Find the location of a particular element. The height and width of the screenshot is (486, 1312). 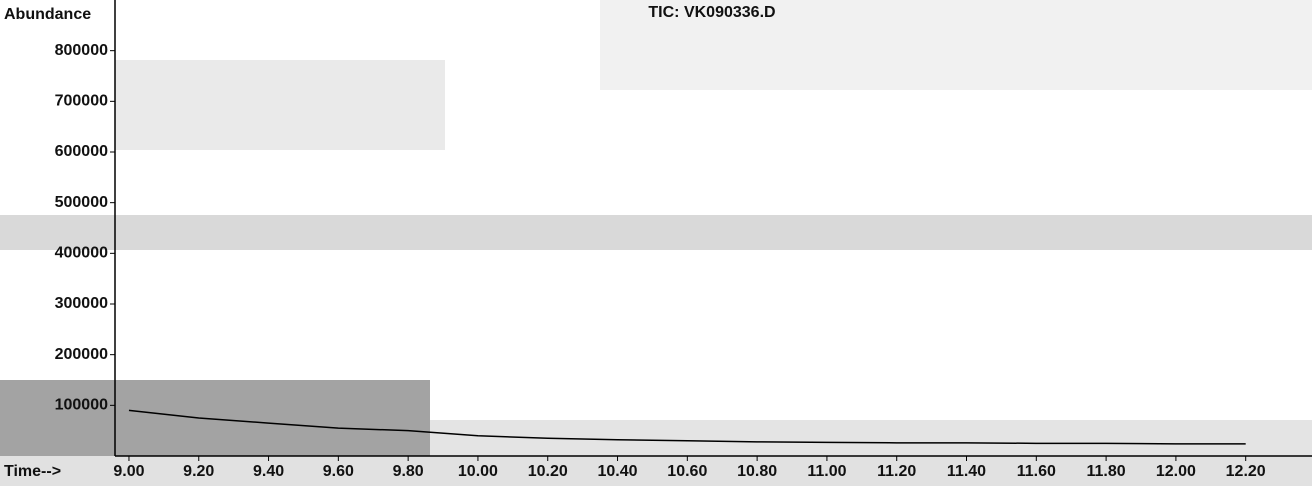

x-tick-label: 10.00 is located at coordinates (478, 471).